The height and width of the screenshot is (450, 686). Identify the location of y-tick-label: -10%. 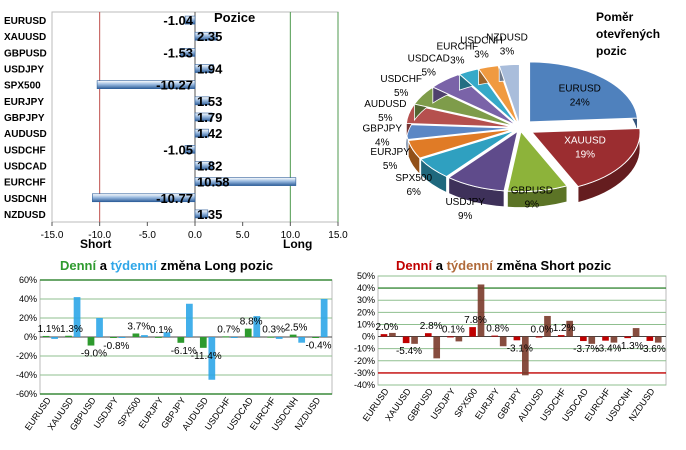
(364, 349).